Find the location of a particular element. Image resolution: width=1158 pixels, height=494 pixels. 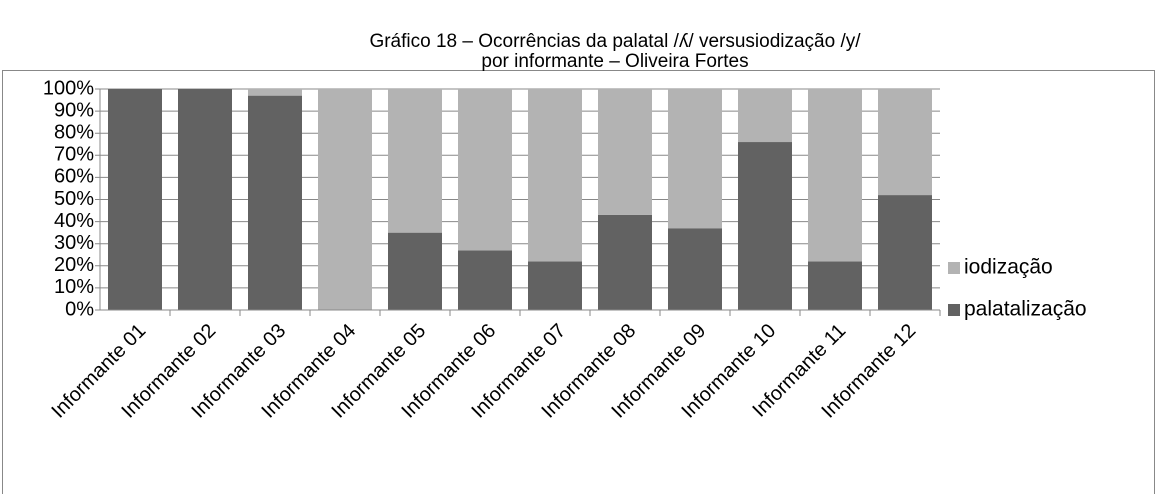

chart-title: por informante – Oliveira Fortes is located at coordinates (614, 61).